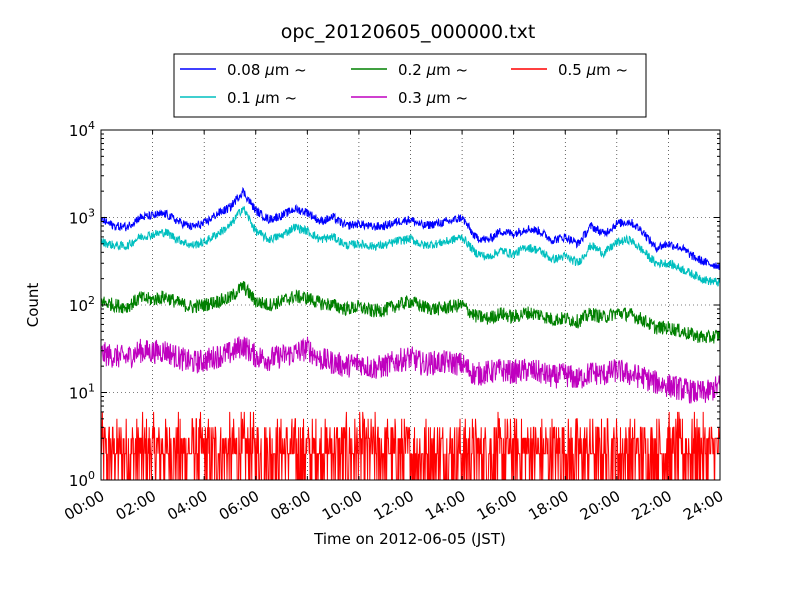 The width and height of the screenshot is (800, 604). I want to click on x-tick-label: 16:00, so click(497, 505).